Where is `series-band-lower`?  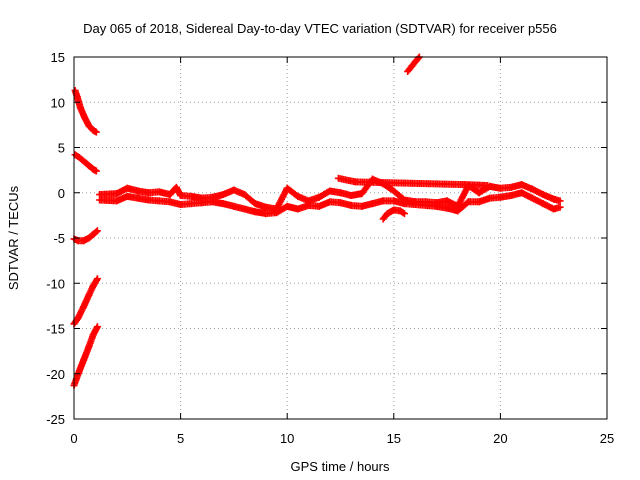 series-band-lower is located at coordinates (330, 203).